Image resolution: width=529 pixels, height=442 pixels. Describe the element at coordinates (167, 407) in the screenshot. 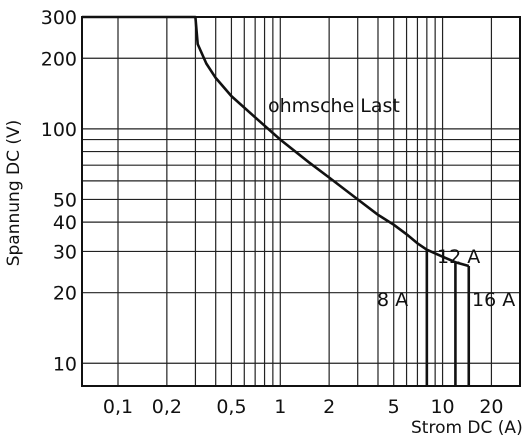

I see `x-tick-0-2: 0,2` at that location.